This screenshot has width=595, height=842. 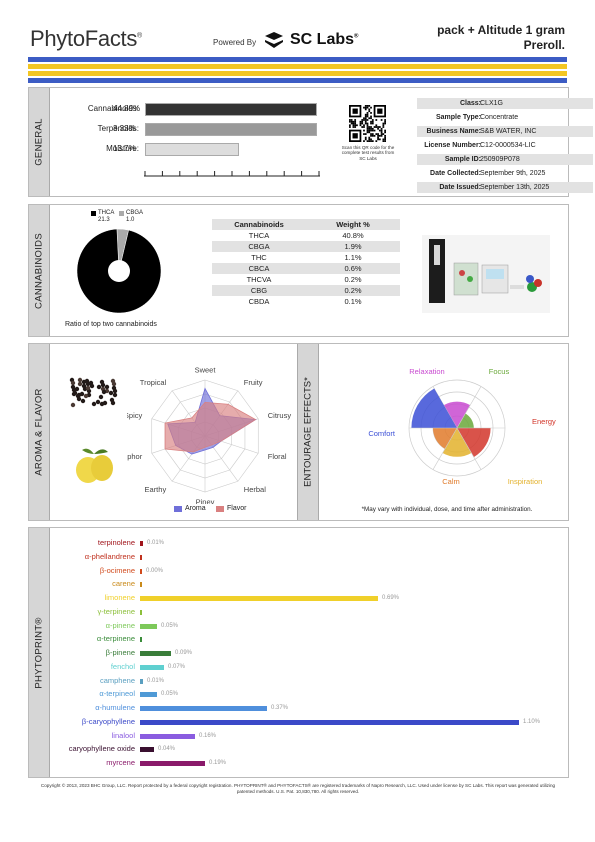 What do you see at coordinates (306, 235) in the screenshot?
I see `table-row: THCA 40.8%` at bounding box center [306, 235].